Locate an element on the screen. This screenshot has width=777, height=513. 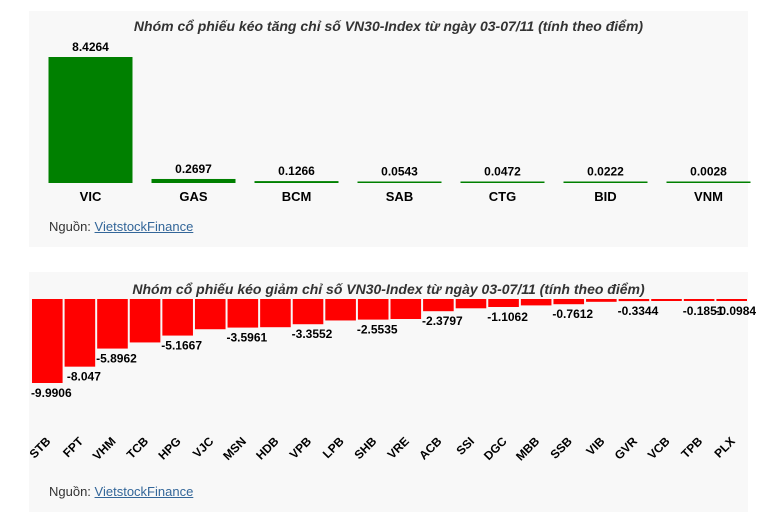
category-label: CTG is located at coordinates (502, 196).